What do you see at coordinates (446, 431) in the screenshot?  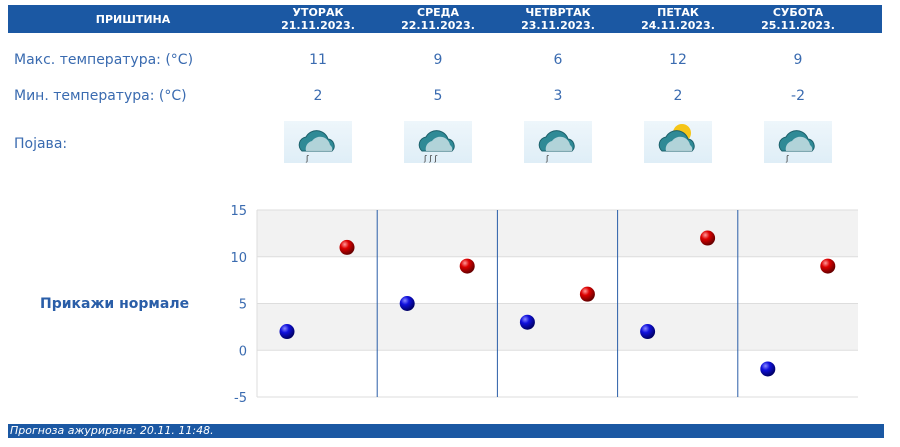 I see `forecast-updated: Прогноза ажурирана: 20.11. 11:48.` at bounding box center [446, 431].